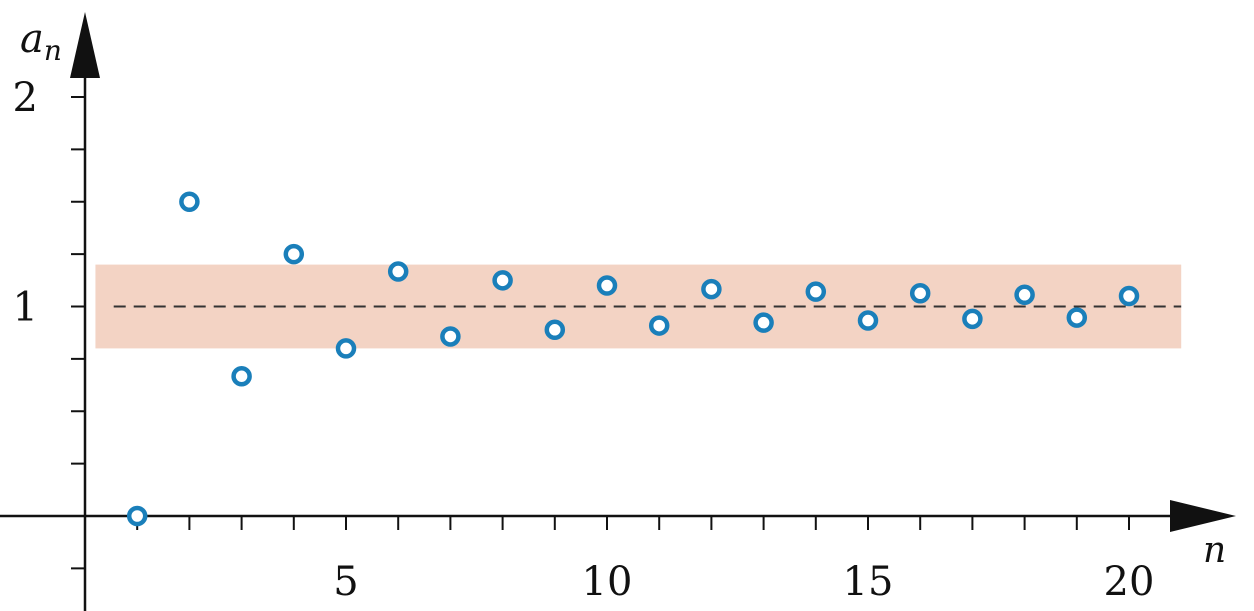  What do you see at coordinates (25, 98) in the screenshot?
I see `y-tick-label: 2` at bounding box center [25, 98].